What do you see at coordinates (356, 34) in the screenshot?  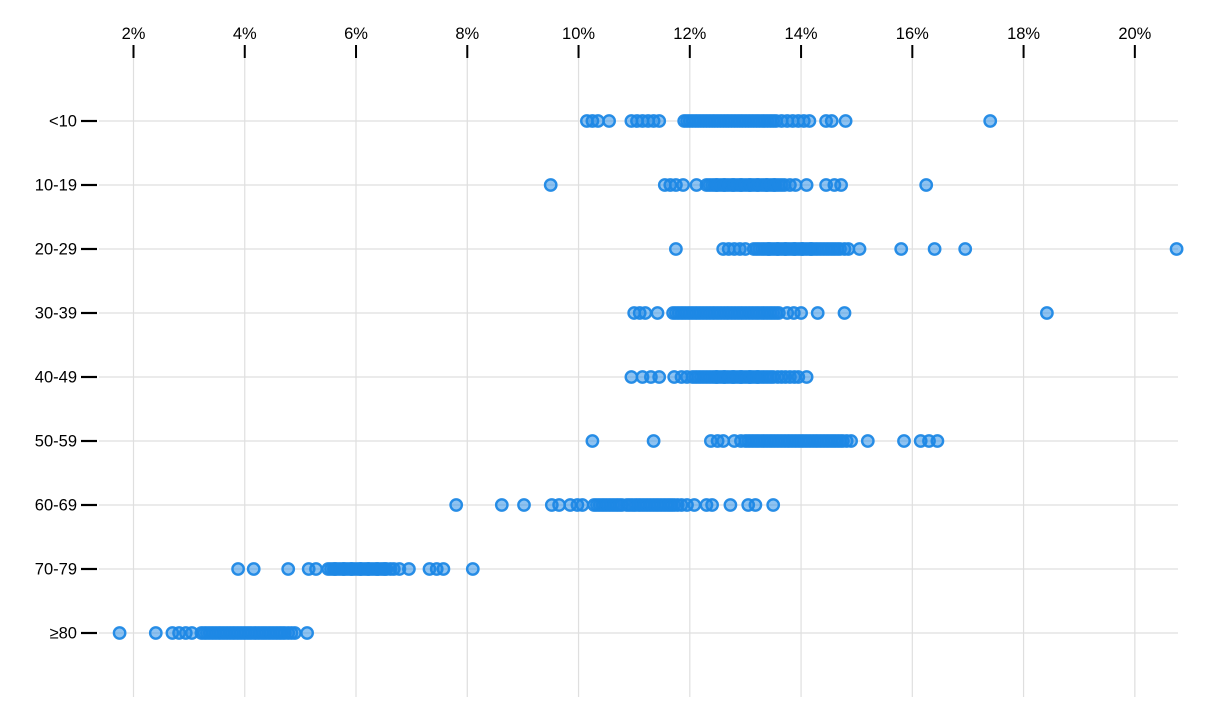 I see `x-tick-label: 6%` at bounding box center [356, 34].